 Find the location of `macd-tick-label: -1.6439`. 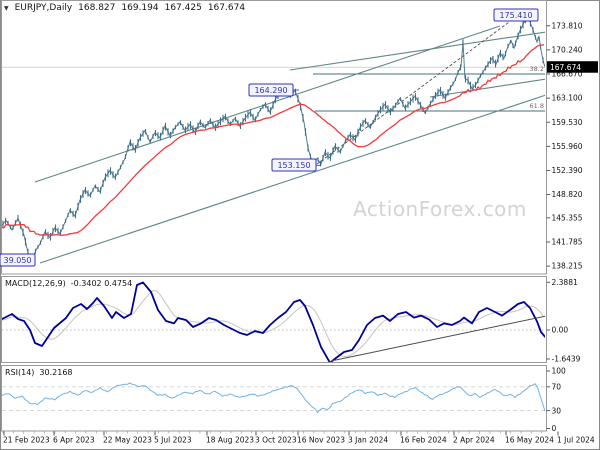

macd-tick-label: -1.6439 is located at coordinates (566, 359).